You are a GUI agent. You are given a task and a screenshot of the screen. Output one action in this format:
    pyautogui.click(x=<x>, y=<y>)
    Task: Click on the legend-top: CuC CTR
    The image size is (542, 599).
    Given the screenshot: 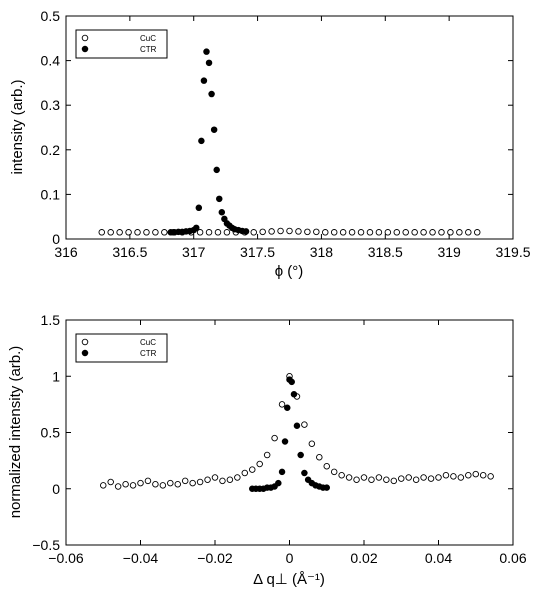 What is the action you would take?
    pyautogui.click(x=121, y=44)
    